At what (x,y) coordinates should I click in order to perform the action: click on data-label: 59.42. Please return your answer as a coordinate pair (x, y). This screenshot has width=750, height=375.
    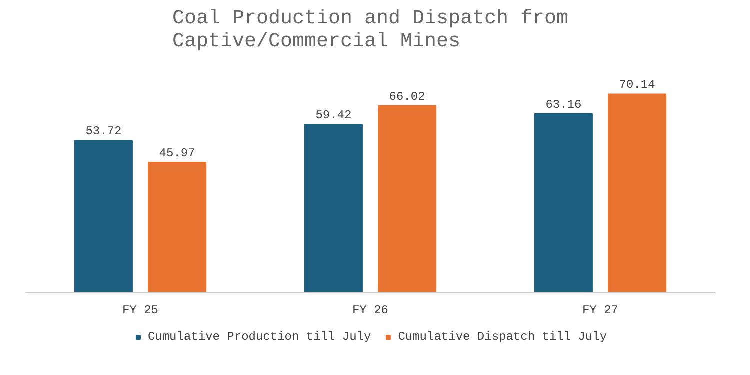
    Looking at the image, I should click on (334, 115).